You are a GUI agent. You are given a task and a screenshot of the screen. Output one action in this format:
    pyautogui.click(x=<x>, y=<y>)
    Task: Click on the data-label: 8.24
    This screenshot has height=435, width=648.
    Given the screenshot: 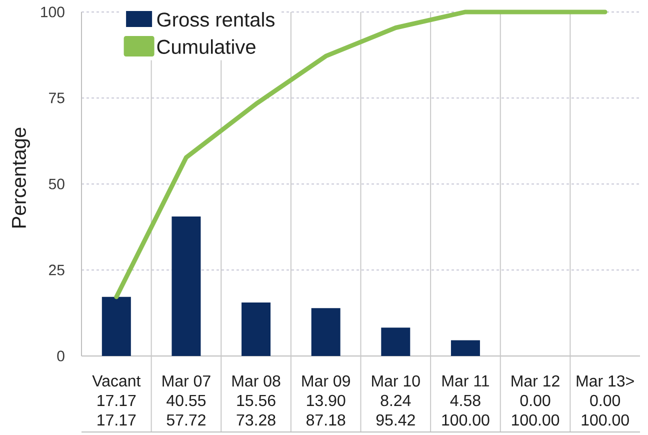 What is the action you would take?
    pyautogui.click(x=395, y=400)
    